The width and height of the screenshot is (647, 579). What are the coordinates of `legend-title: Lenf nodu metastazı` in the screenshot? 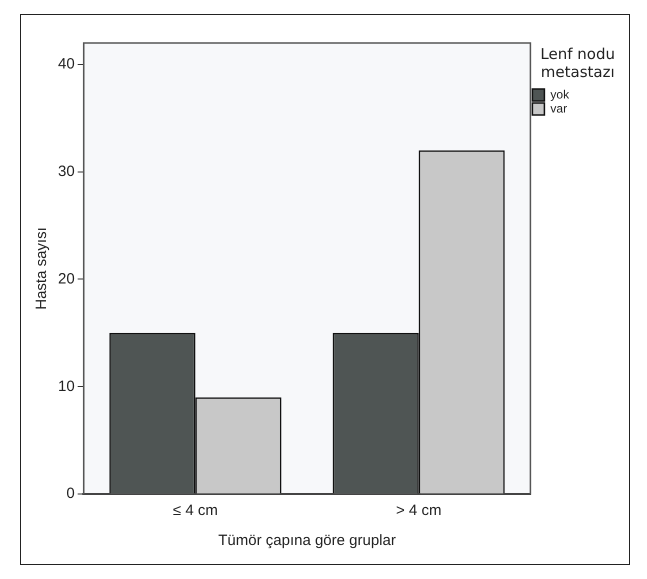 It's located at (577, 63).